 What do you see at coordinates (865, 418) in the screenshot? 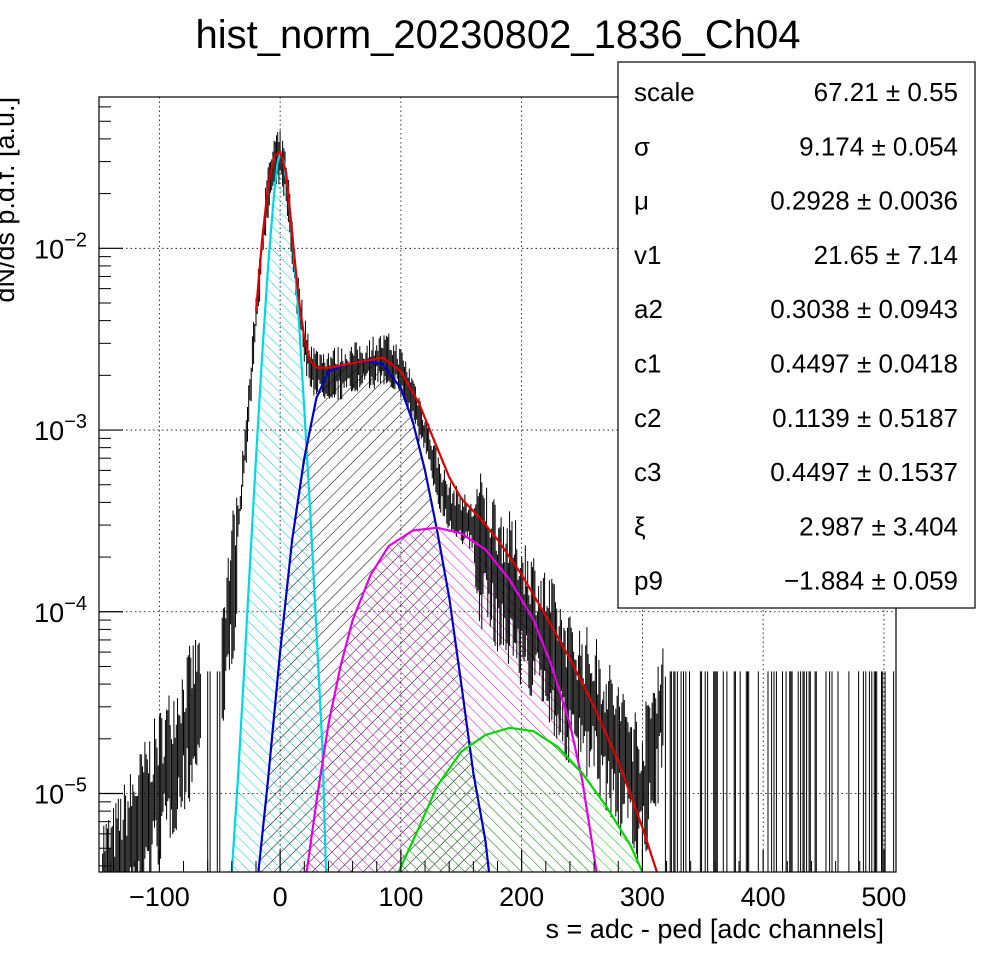
I see `stat-value: 0.1139 ± 0.5187` at bounding box center [865, 418].